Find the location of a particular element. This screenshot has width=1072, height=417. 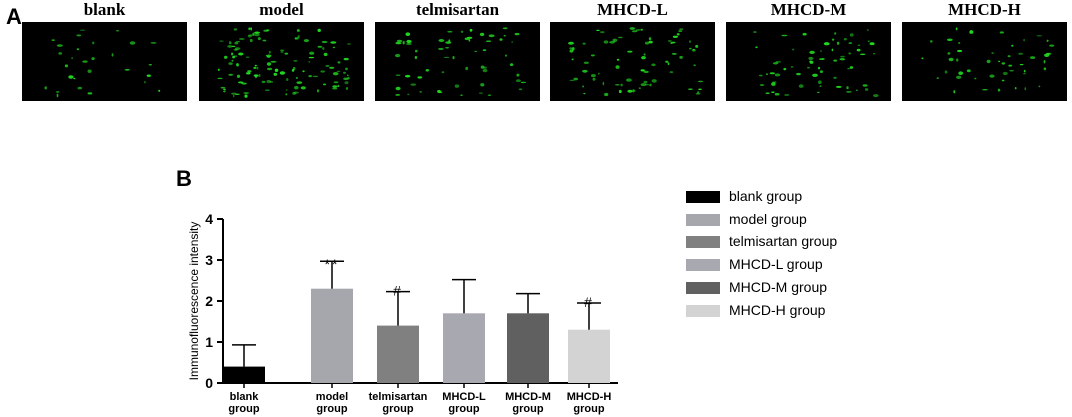

legend-item: MHCD-M group is located at coordinates (806, 289).